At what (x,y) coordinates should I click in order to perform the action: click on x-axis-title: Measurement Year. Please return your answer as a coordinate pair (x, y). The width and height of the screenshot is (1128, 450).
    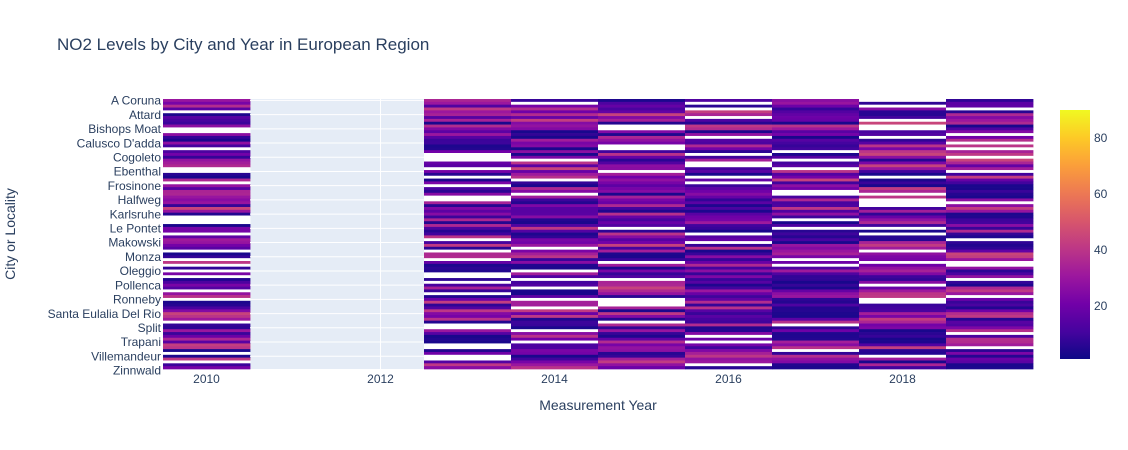
    Looking at the image, I should click on (598, 405).